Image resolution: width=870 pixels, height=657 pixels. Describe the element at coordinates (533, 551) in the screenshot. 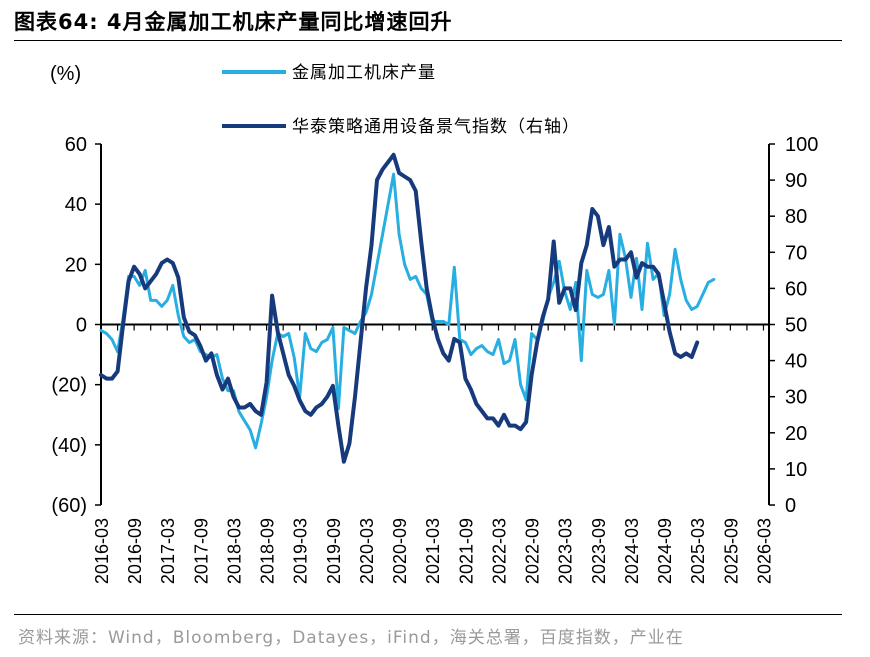

I see `x-axis-tick-label: 2022-09` at that location.